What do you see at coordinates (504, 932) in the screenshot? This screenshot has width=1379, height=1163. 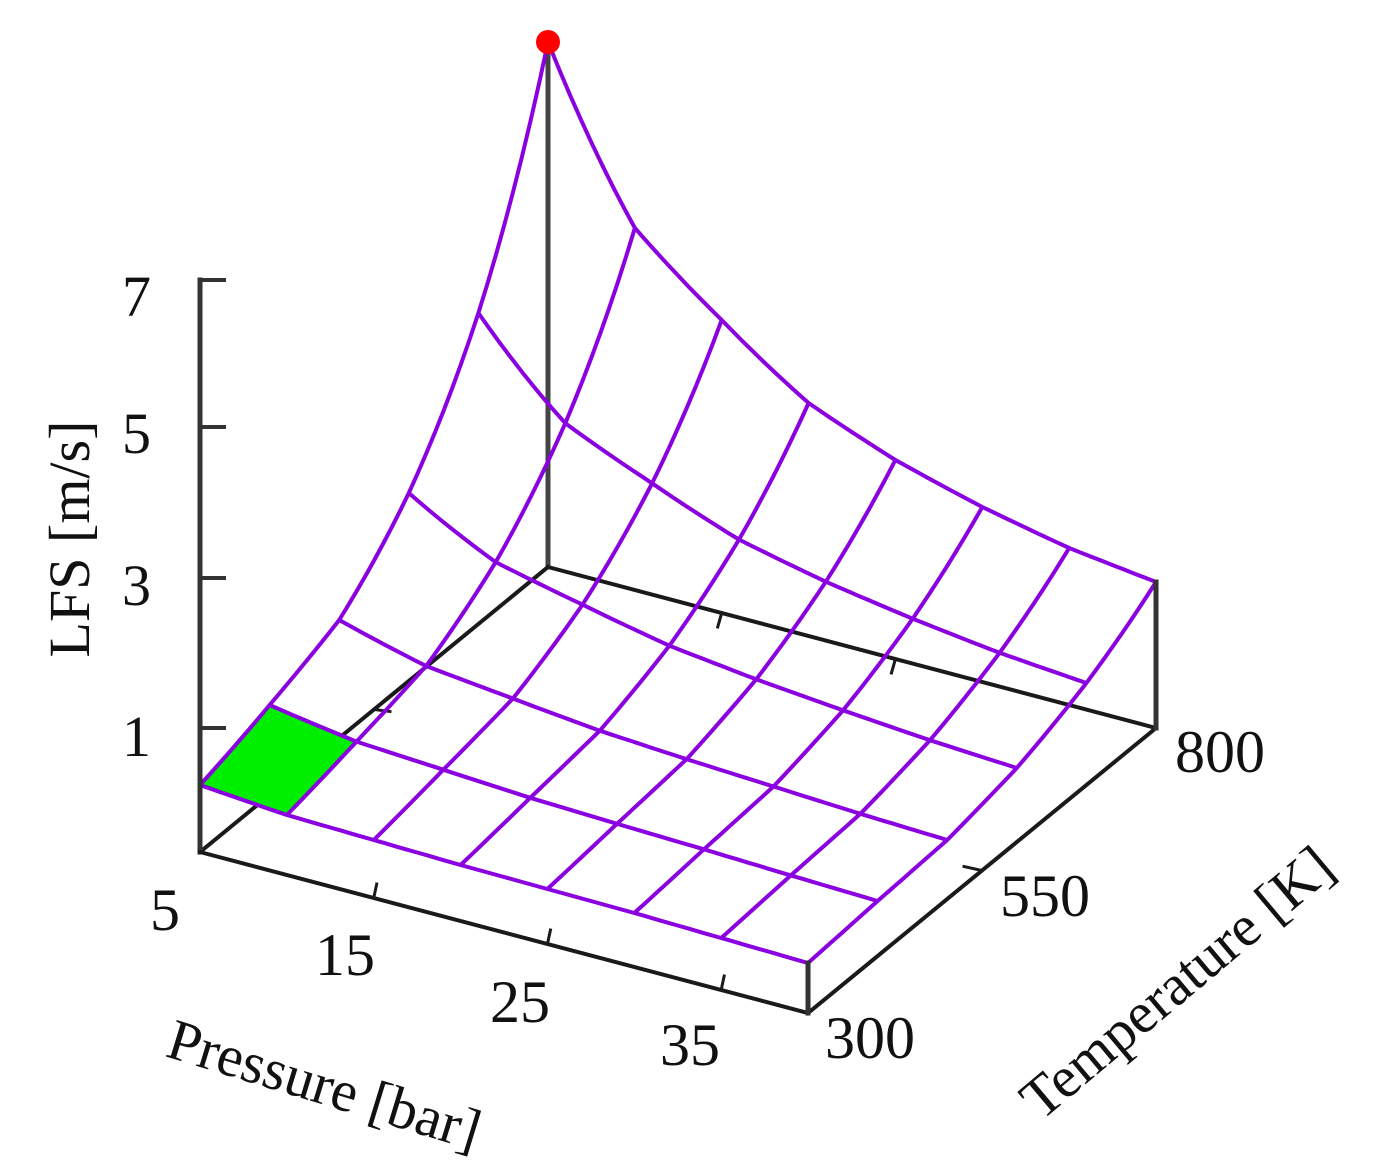 I see `pressure-axis-line` at bounding box center [504, 932].